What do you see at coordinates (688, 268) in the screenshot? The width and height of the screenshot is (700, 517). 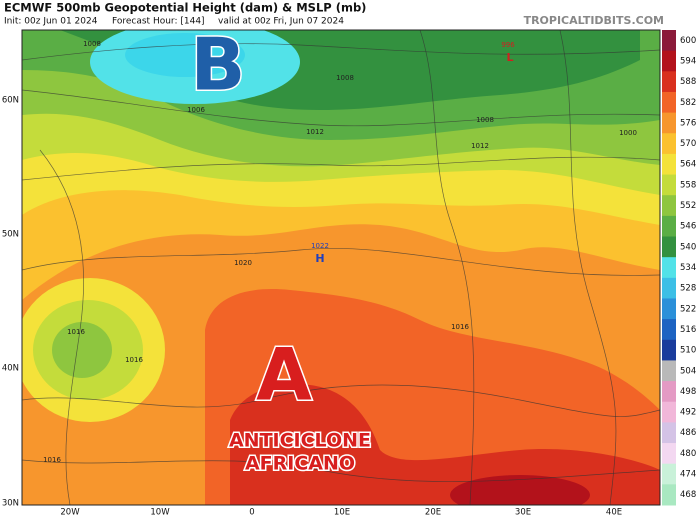 I see `colorbar-label: 534` at bounding box center [688, 268].